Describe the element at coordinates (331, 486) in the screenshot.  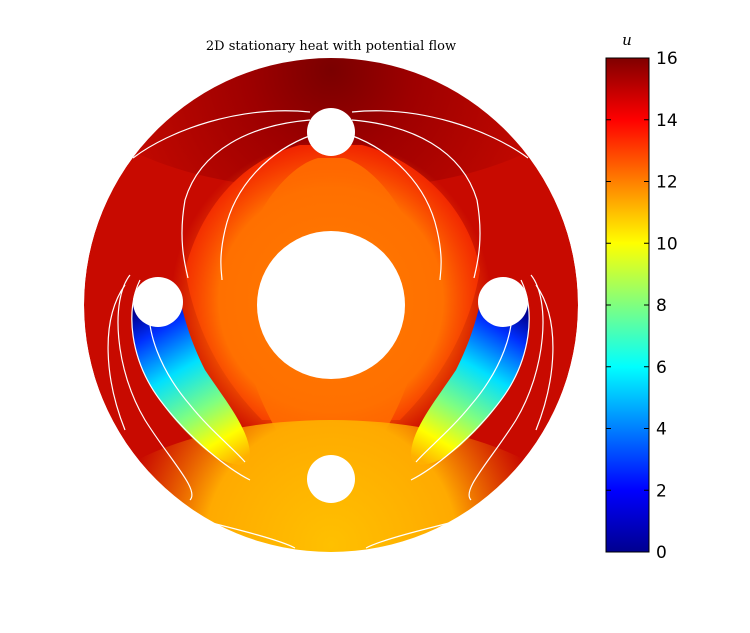
I see `field-bottom-warm` at that location.